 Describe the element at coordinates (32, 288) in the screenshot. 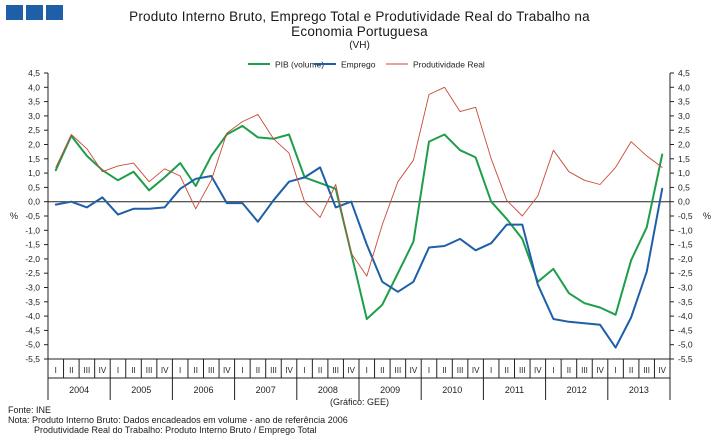

I see `y-tick-label-left: -3,0` at that location.